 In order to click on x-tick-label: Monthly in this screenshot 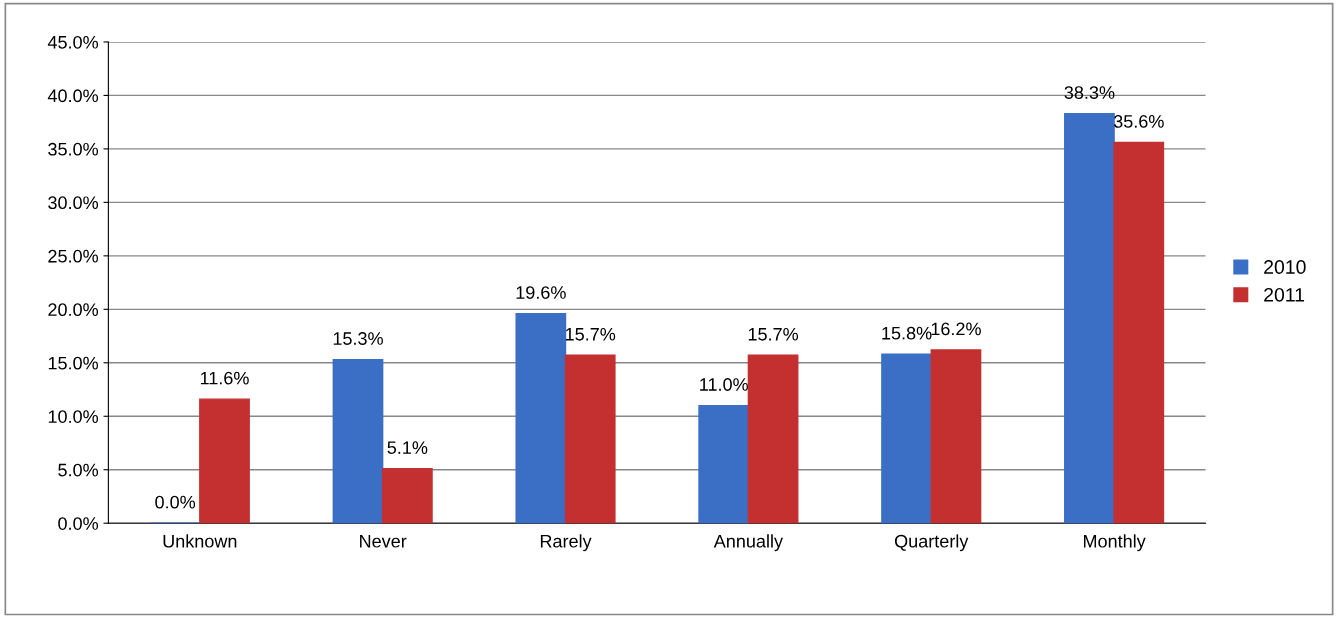, I will do `click(1114, 543)`.